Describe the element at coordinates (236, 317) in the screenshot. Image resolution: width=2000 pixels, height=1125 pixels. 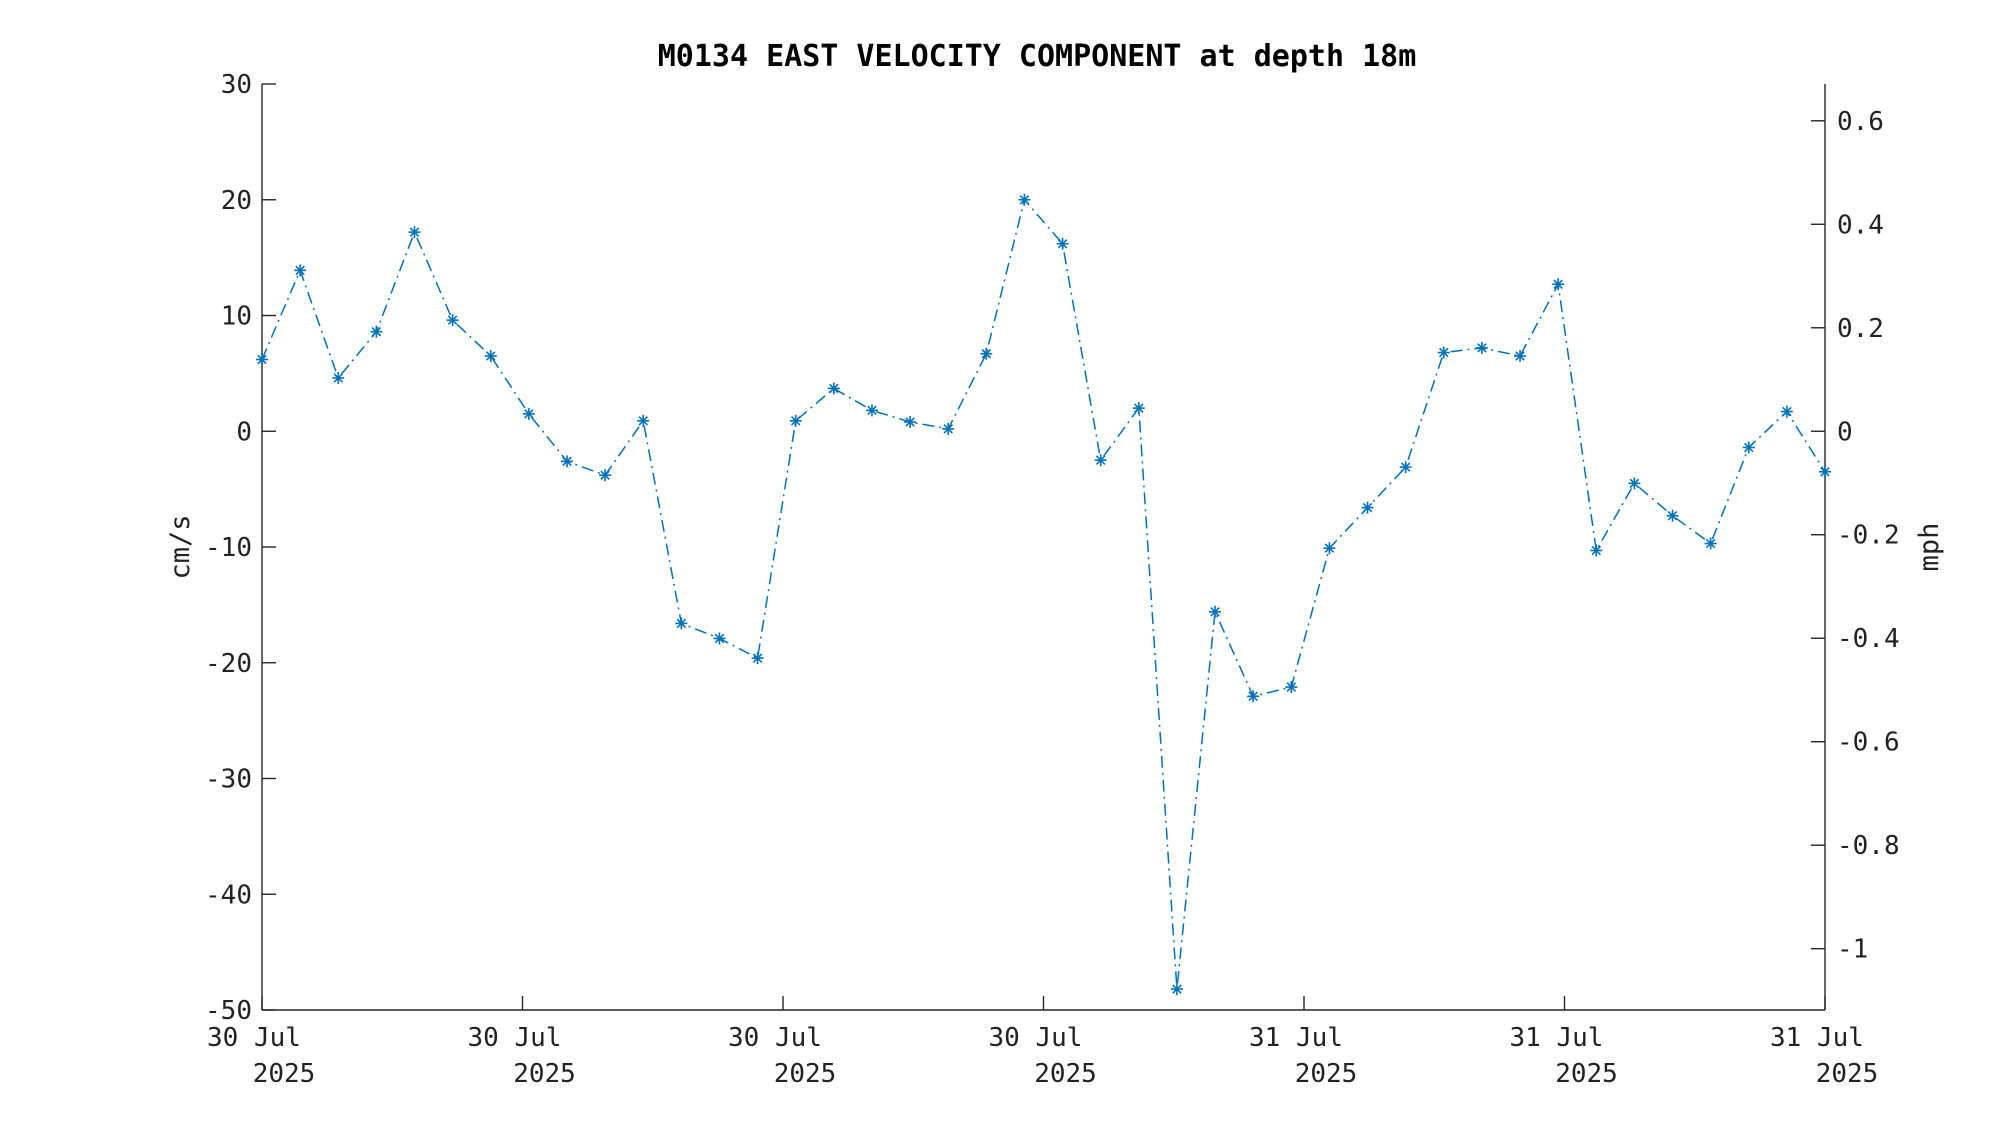
I see `left-y-tick-label: 10` at that location.